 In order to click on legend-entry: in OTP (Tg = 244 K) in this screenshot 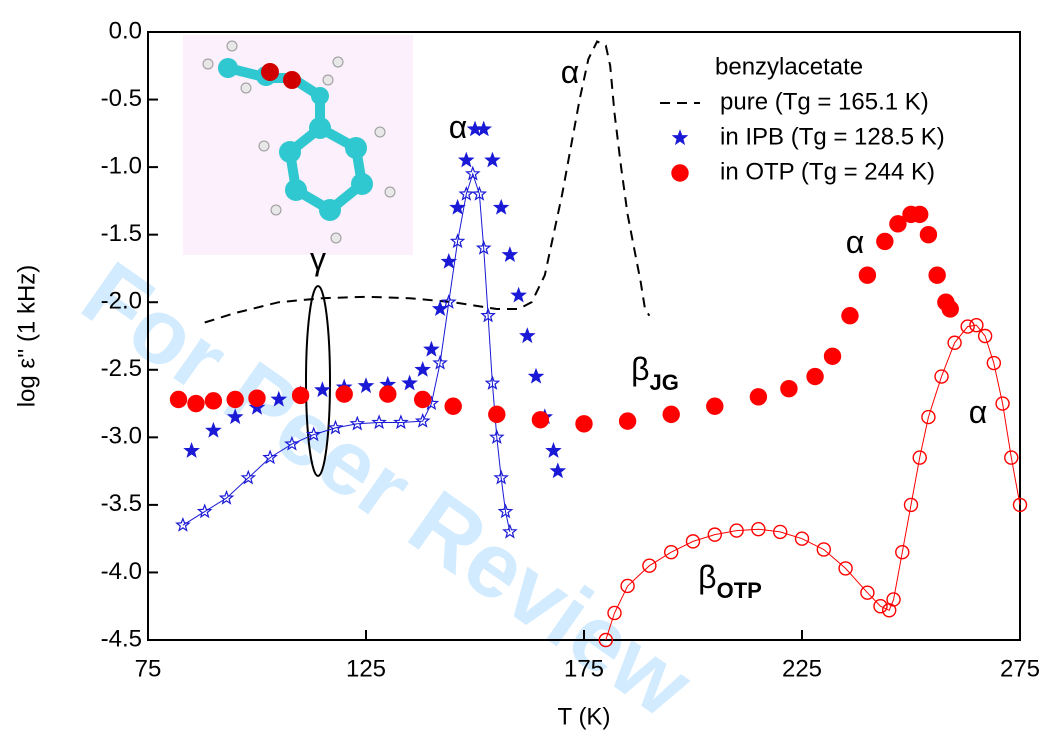, I will do `click(803, 171)`.